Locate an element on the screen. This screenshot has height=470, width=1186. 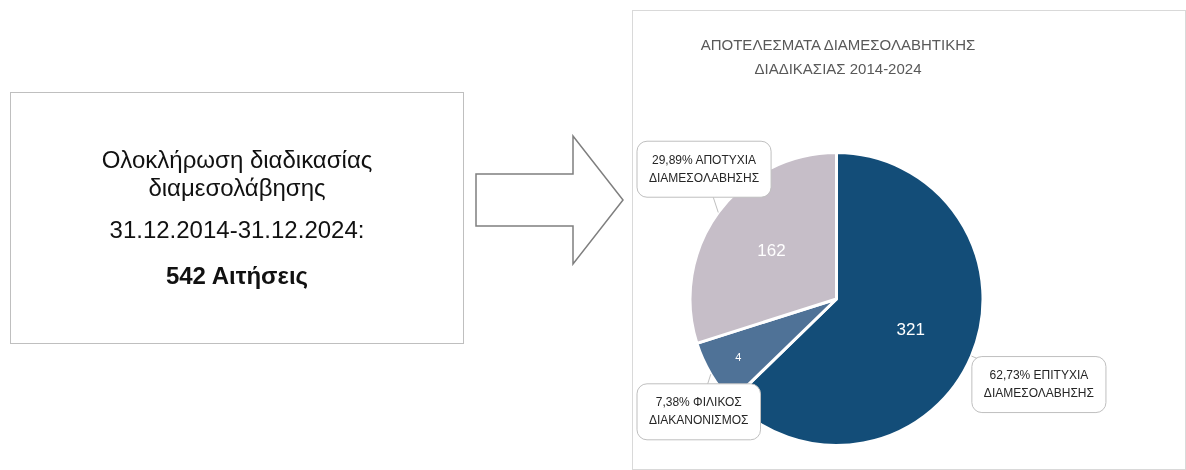
text: 31.12.2014-31.12.2024: is located at coordinates (237, 230).